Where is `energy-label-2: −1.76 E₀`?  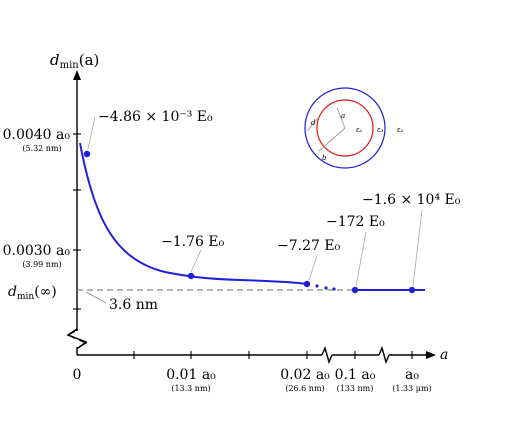
energy-label-2: −1.76 E₀ is located at coordinates (193, 242).